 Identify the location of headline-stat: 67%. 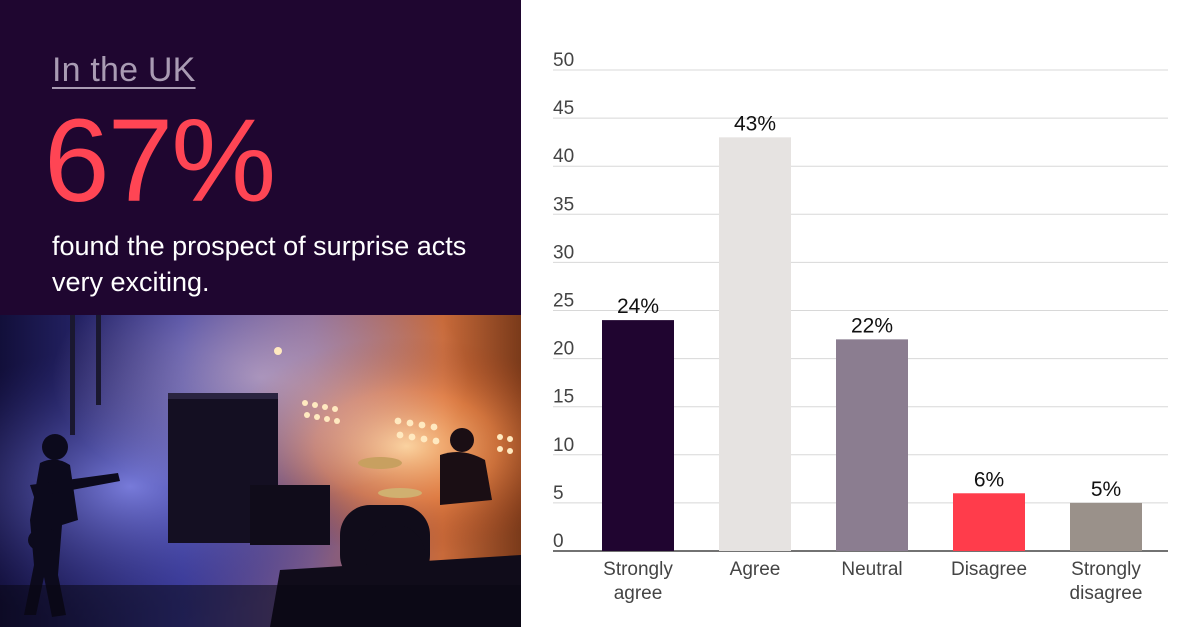
(160, 161).